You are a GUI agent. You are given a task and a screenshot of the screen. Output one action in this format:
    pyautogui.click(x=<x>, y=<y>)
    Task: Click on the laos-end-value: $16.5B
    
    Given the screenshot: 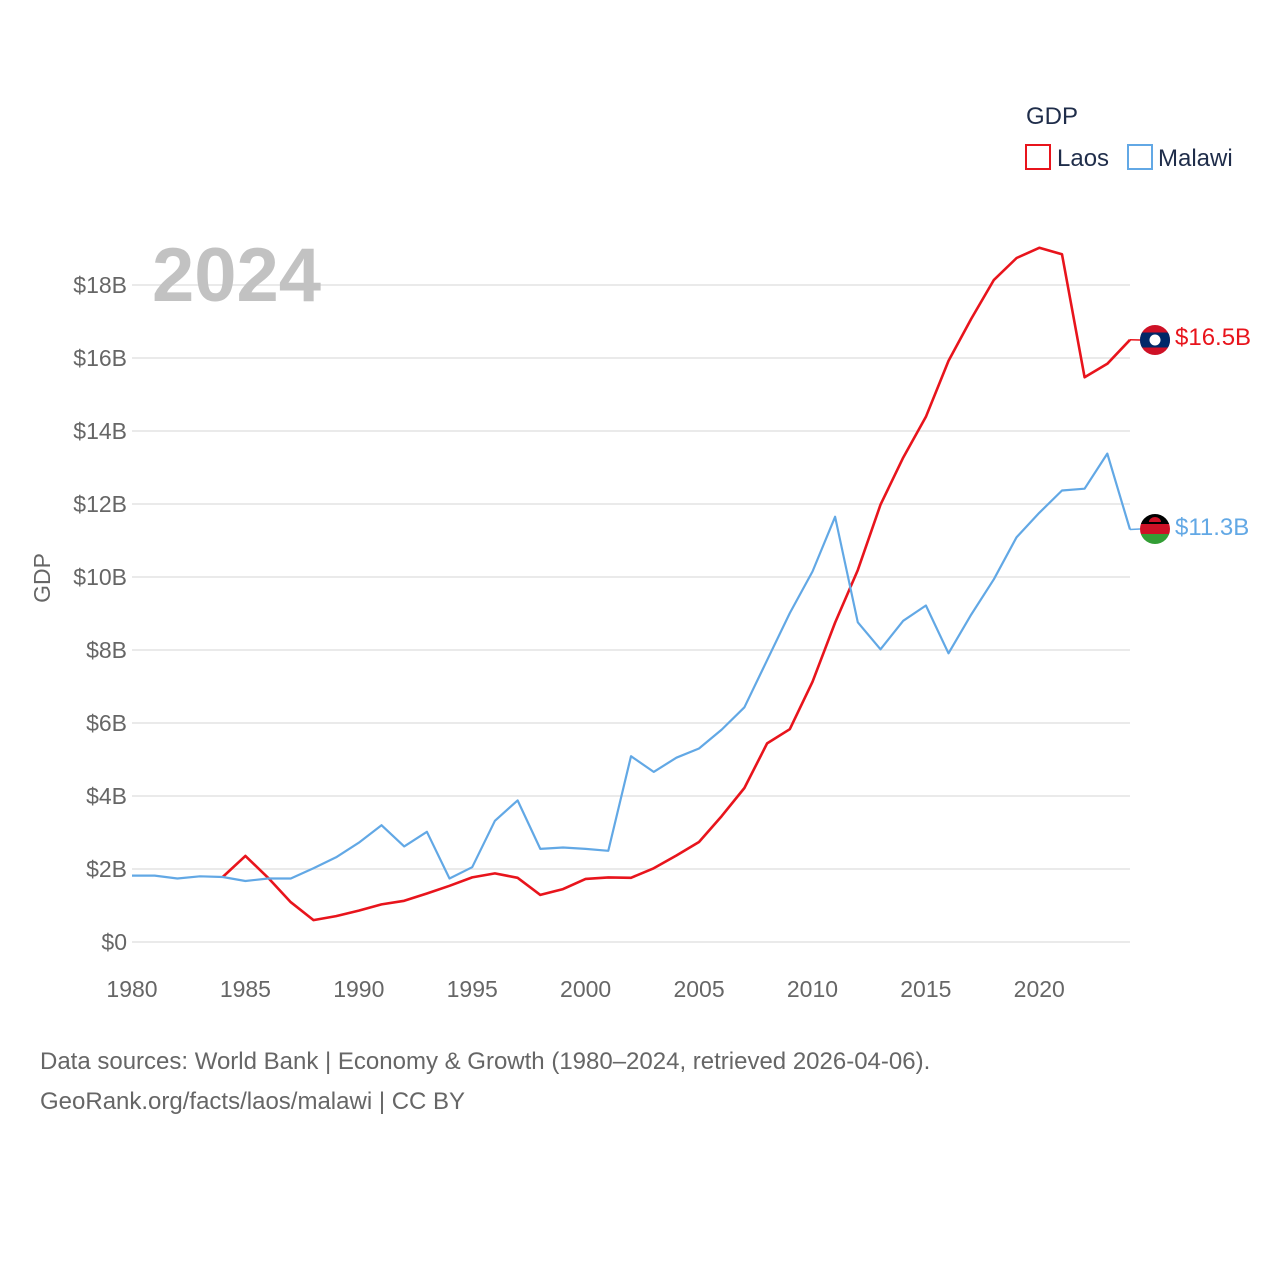 What is the action you would take?
    pyautogui.click(x=1213, y=337)
    